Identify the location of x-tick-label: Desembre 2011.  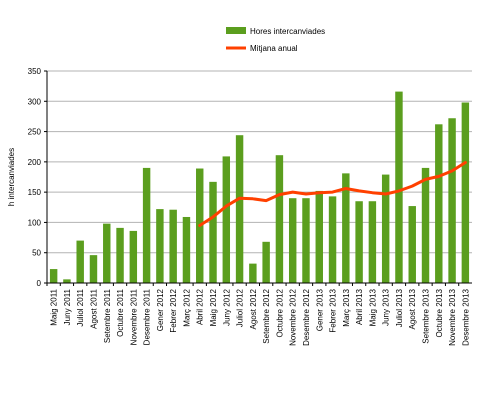
(147, 316).